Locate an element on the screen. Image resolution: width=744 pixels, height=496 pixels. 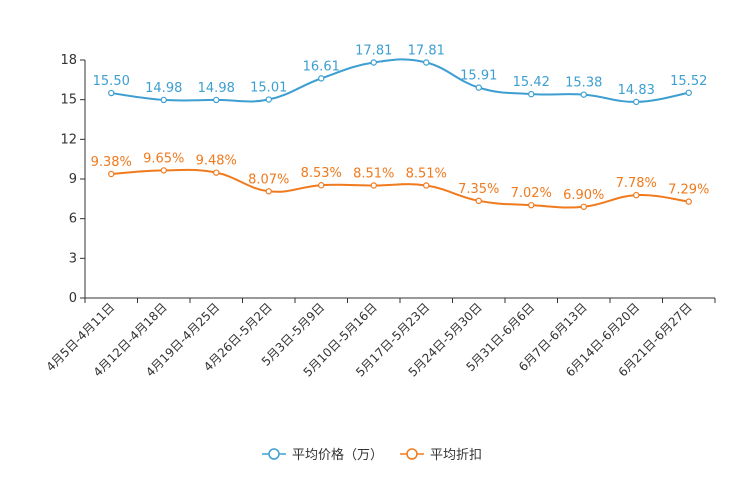
legend-label: 平均价格（万） is located at coordinates (337, 455).